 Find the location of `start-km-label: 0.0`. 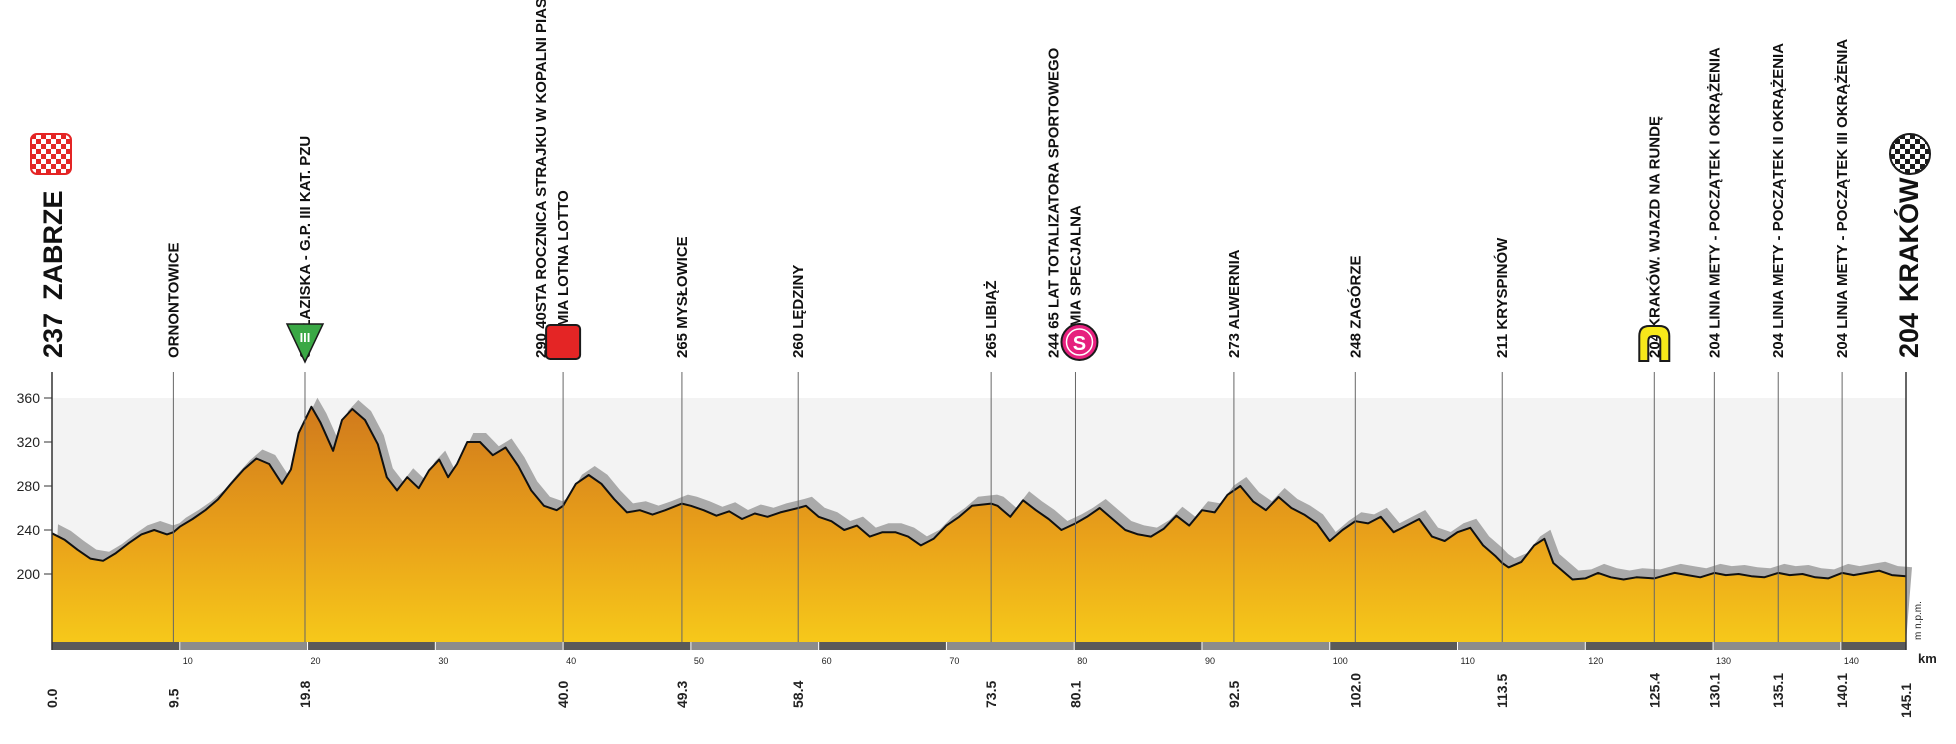

start-km-label: 0.0 is located at coordinates (52, 698).